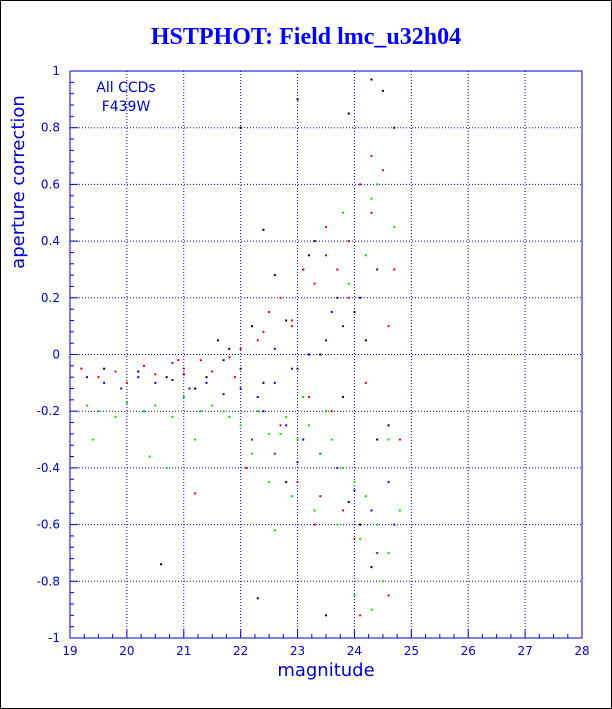 The height and width of the screenshot is (709, 612). Describe the element at coordinates (54, 638) in the screenshot. I see `y-tick-label: -1` at that location.